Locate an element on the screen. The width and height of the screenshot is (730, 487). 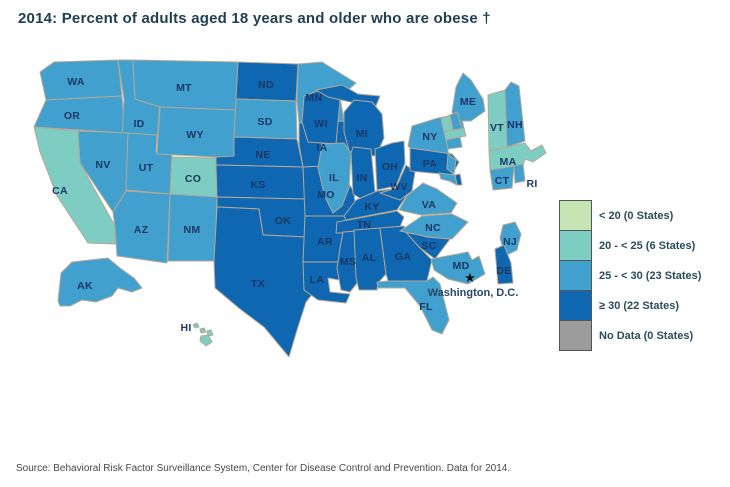
state-label-de: DE is located at coordinates (503, 271).